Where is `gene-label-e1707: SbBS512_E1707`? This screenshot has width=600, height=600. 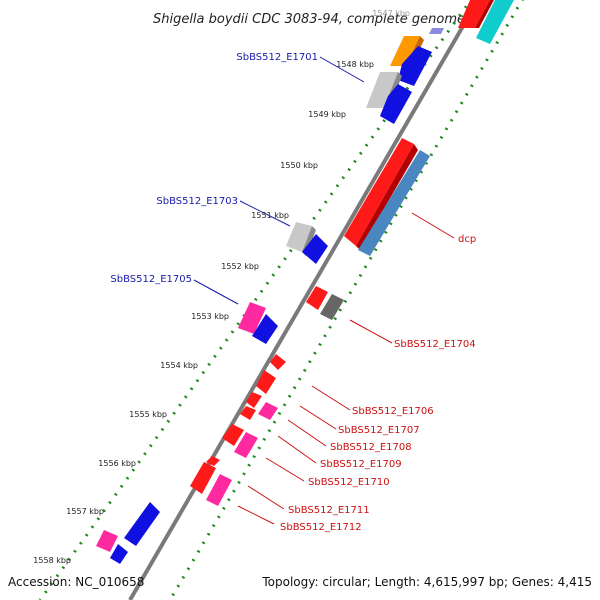
gene-label-e1707: SbBS512_E1707 is located at coordinates (379, 430).